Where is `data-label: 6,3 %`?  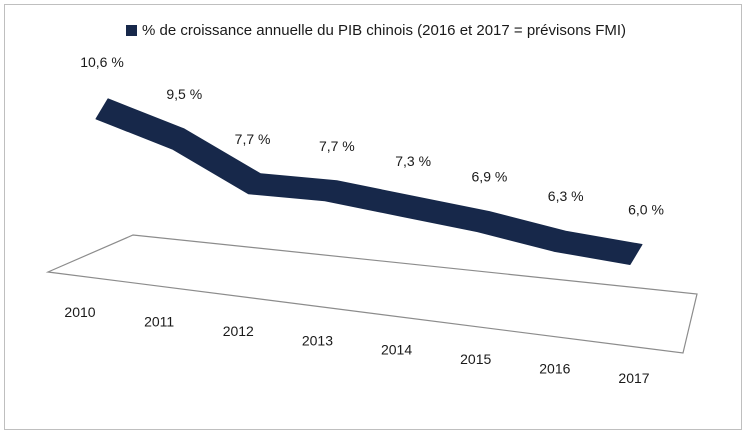
data-label: 6,3 % is located at coordinates (566, 196).